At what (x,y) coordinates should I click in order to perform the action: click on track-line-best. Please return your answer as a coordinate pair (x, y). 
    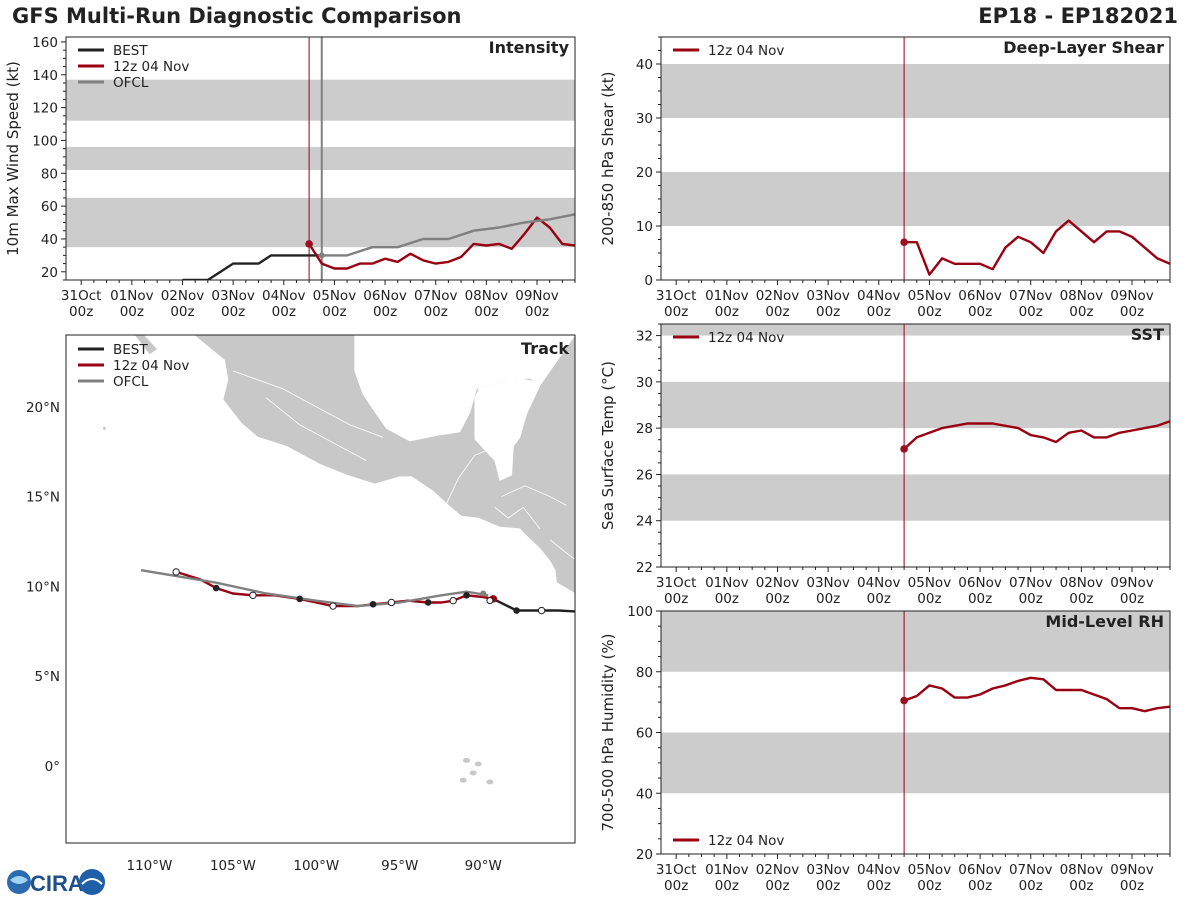
    Looking at the image, I should click on (533, 605).